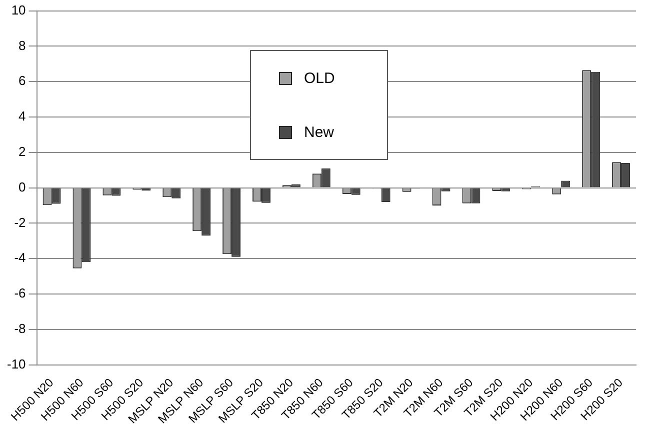 This screenshot has width=646, height=434. Describe the element at coordinates (18, 10) in the screenshot. I see `y-tick-label: 10` at that location.